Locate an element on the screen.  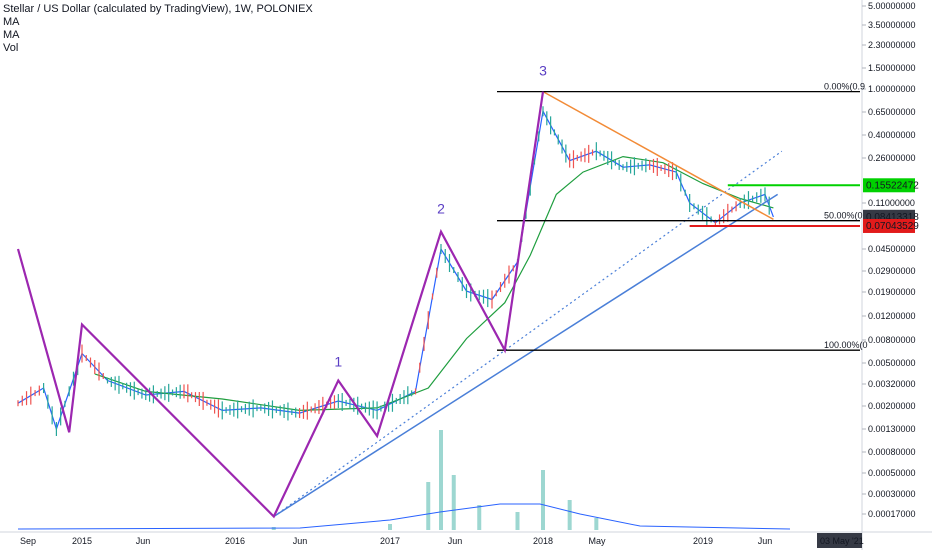
y-tick-label: 3.50000000 is located at coordinates (892, 25).